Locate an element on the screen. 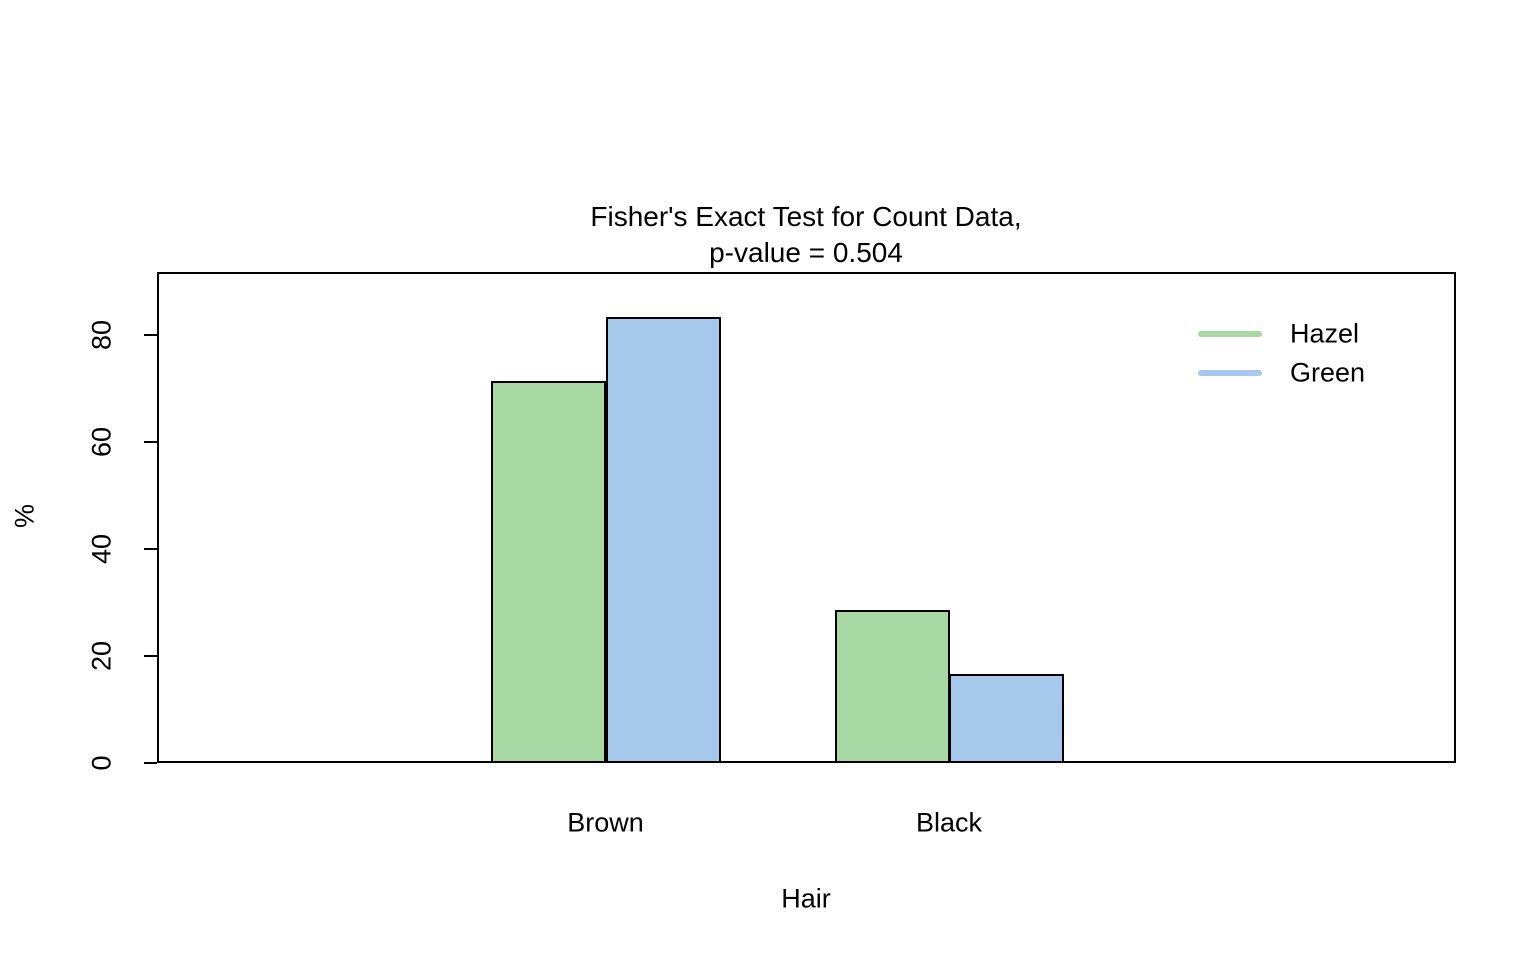  y-tick-label-60: 60 is located at coordinates (101, 442).